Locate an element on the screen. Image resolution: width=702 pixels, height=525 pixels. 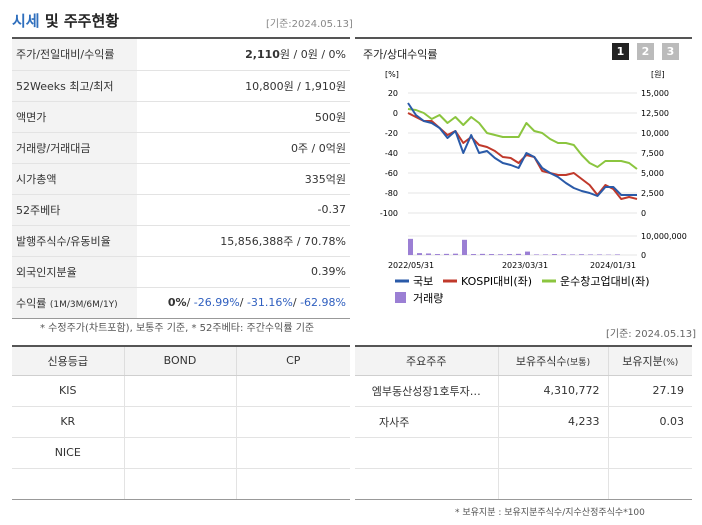
table-row: 시가총액 335억원 is located at coordinates (181, 179).